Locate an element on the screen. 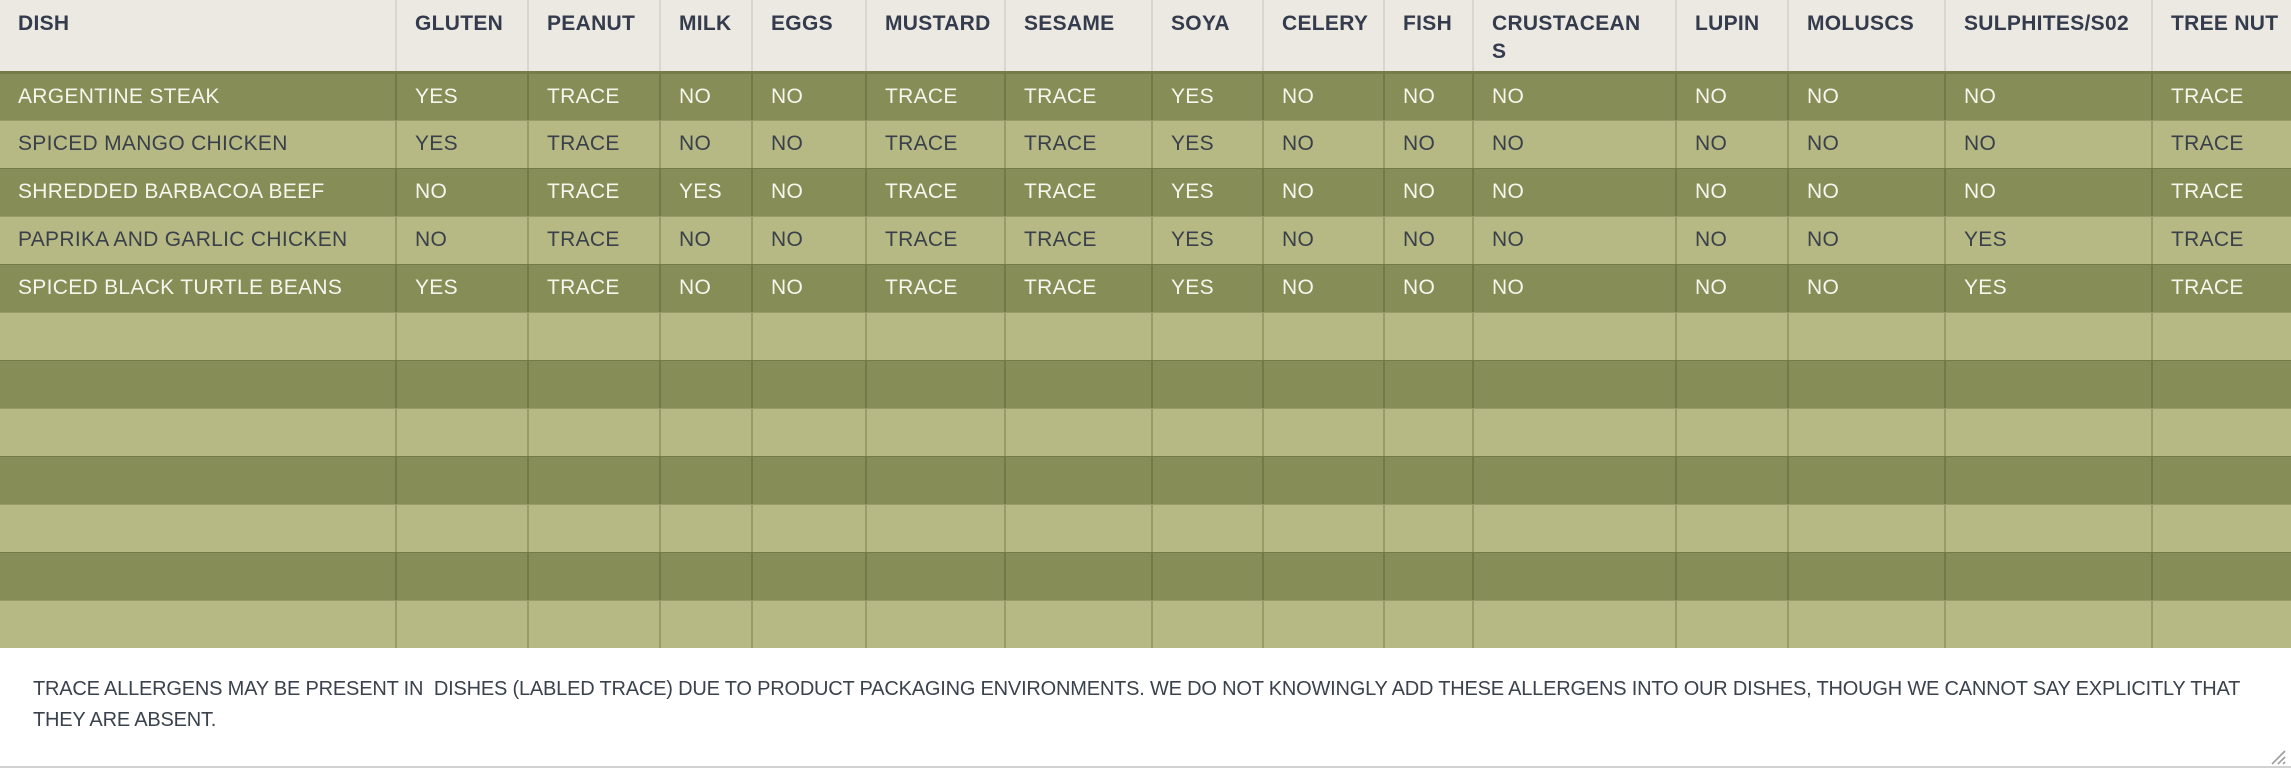  column-header-milk: MILK is located at coordinates (706, 36).